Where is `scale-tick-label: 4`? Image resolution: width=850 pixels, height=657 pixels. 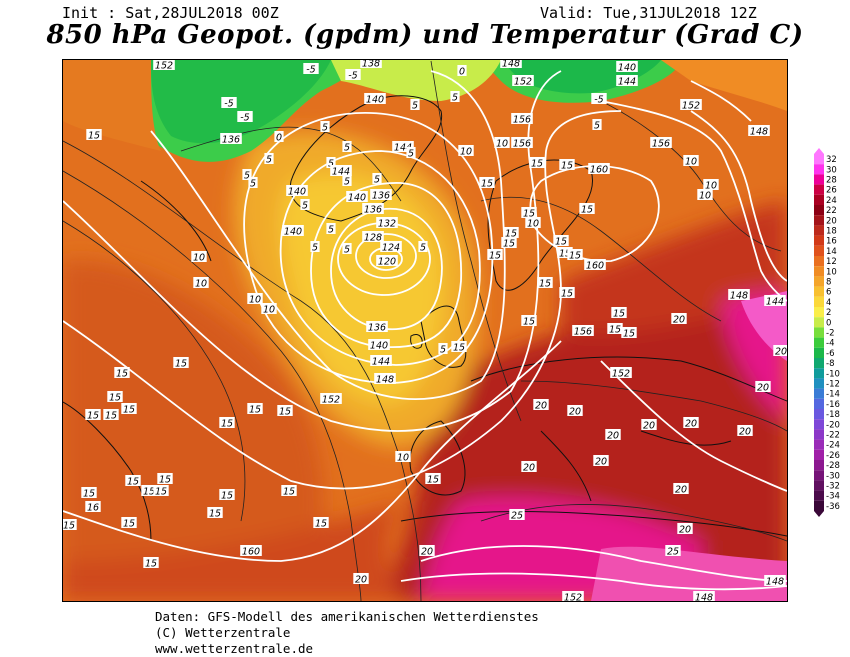
scale-tick-label: 4 is located at coordinates (828, 303).